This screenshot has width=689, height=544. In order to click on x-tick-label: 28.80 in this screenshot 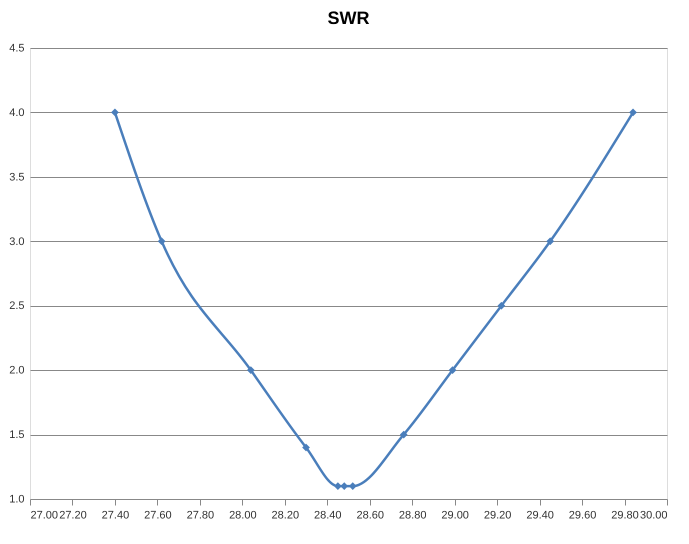, I will do `click(412, 516)`.